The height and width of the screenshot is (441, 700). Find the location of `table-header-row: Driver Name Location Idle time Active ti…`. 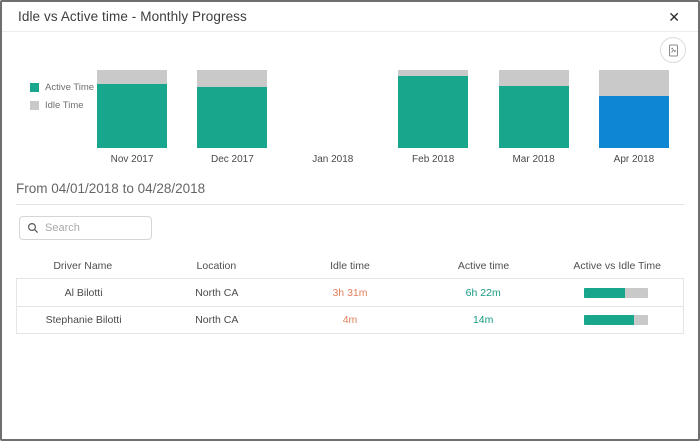

table-header-row: Driver Name Location Idle time Active ti… is located at coordinates (350, 266).